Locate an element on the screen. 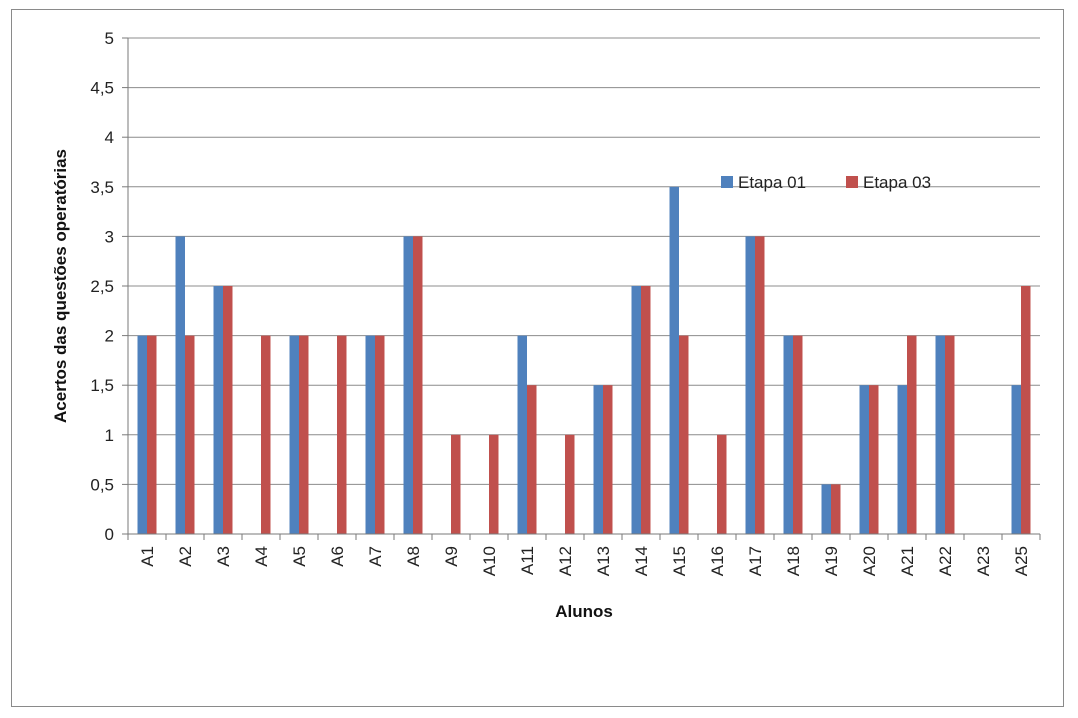 The width and height of the screenshot is (1078, 718). y-tick-label: 4 is located at coordinates (109, 137).